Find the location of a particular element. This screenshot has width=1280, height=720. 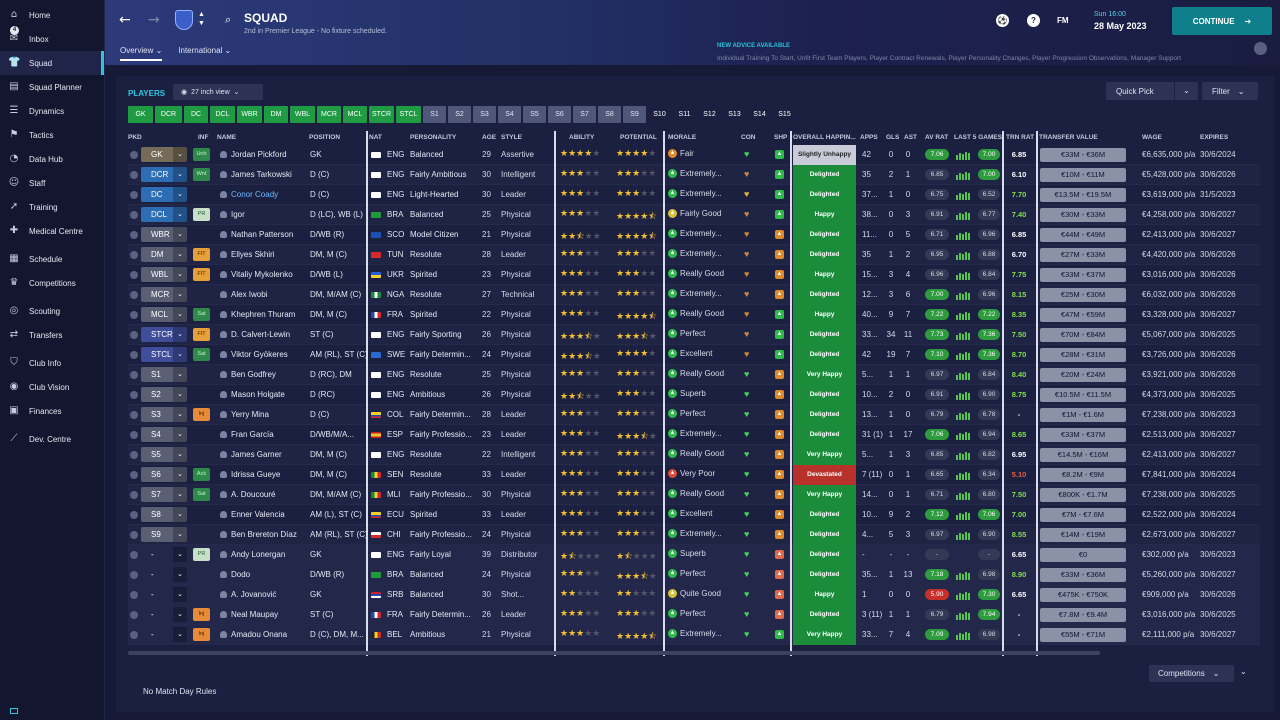

column-header-ability: ABILITY is located at coordinates (582, 137).